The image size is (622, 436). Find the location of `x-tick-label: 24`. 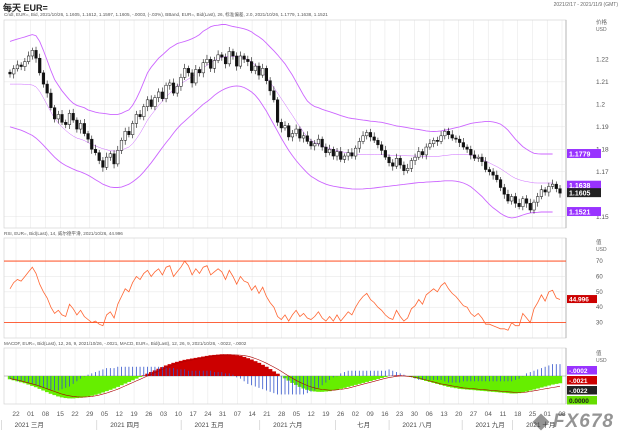

x-tick-label: 24 is located at coordinates (208, 414).